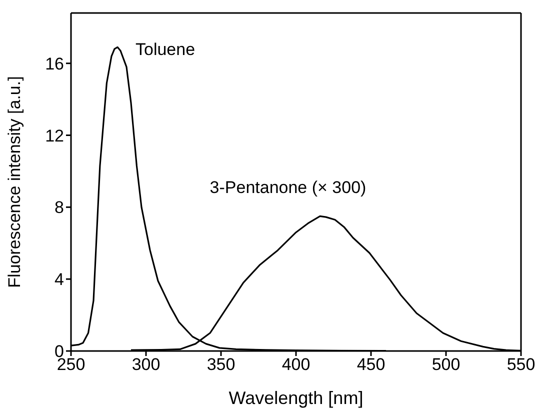 This screenshot has height=410, width=540. I want to click on text: 3-Pentanone (× 300), so click(288, 188).